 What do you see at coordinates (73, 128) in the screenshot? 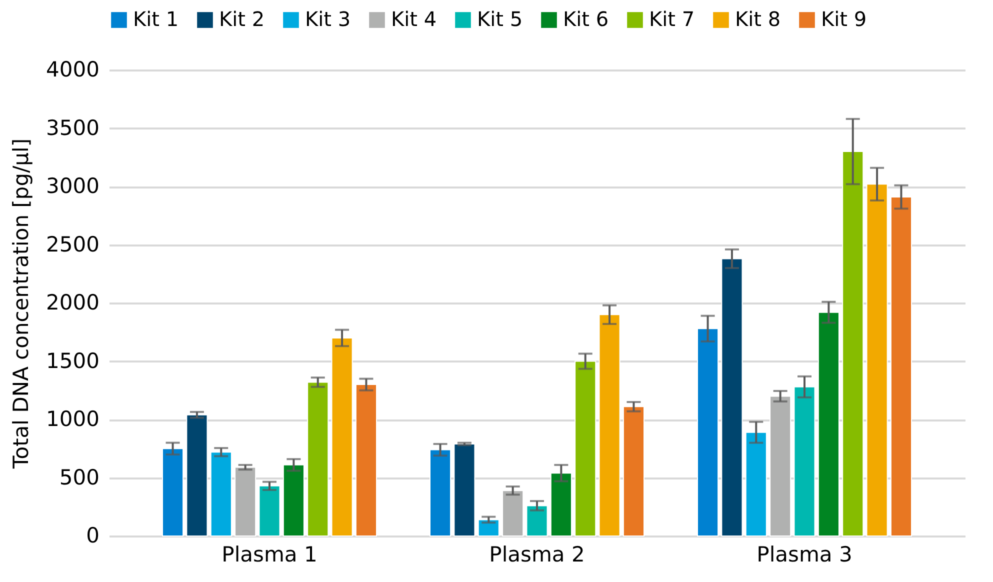
I see `y-tick-label: 3500` at bounding box center [73, 128].